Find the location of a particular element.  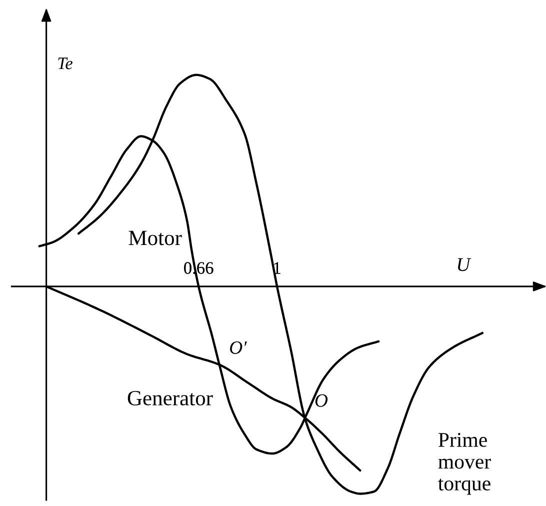

annotation: Generator is located at coordinates (170, 398).